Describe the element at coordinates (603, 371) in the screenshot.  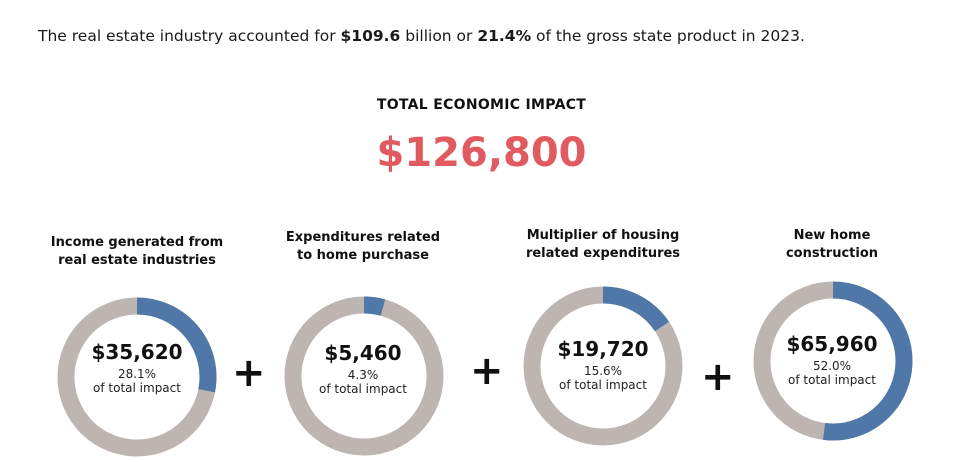
I see `donut-percent: 15.6%` at that location.